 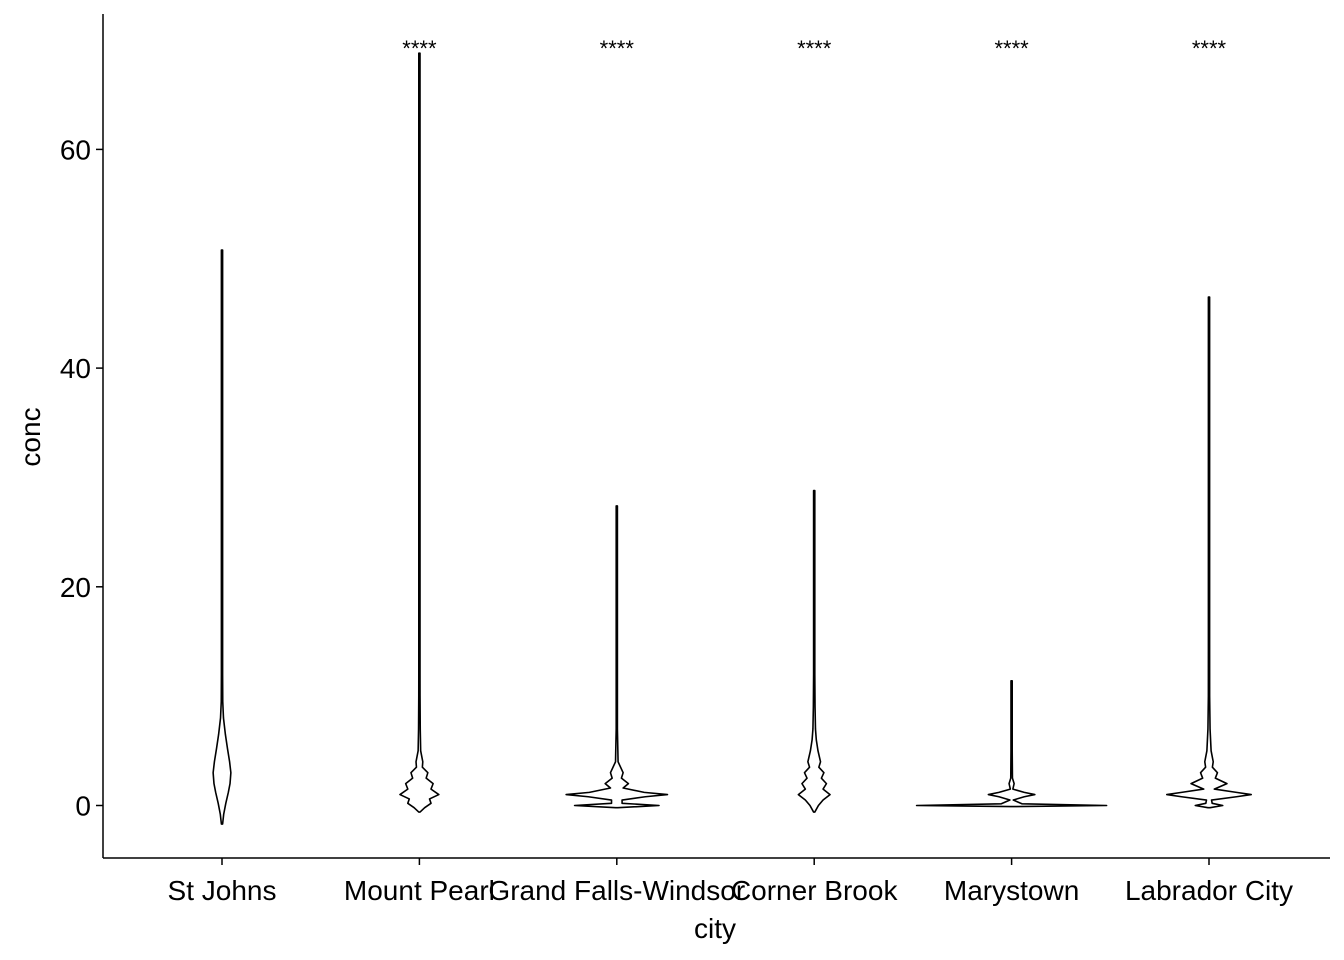 I want to click on x-tick-label: Mount Pearl, so click(x=419, y=890).